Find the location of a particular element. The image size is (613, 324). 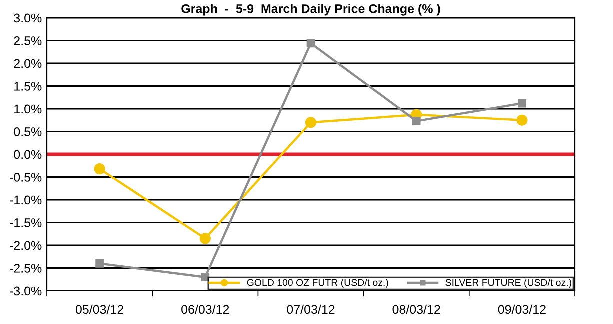

y-tick-label: -2.5% is located at coordinates (26, 268).